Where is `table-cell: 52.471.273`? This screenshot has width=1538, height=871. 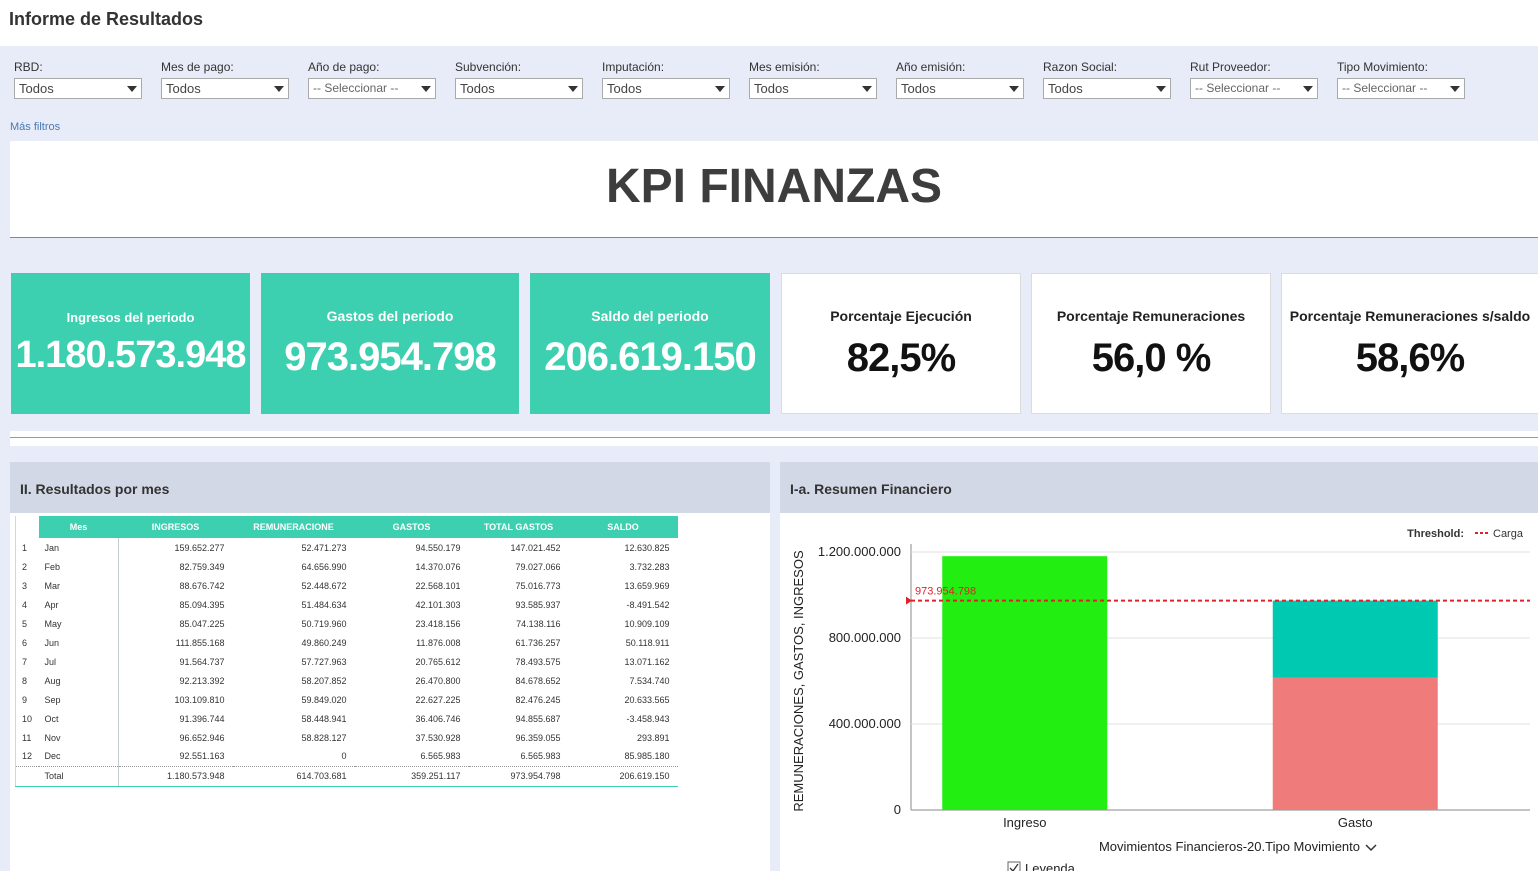
table-cell: 52.471.273 is located at coordinates (324, 547).